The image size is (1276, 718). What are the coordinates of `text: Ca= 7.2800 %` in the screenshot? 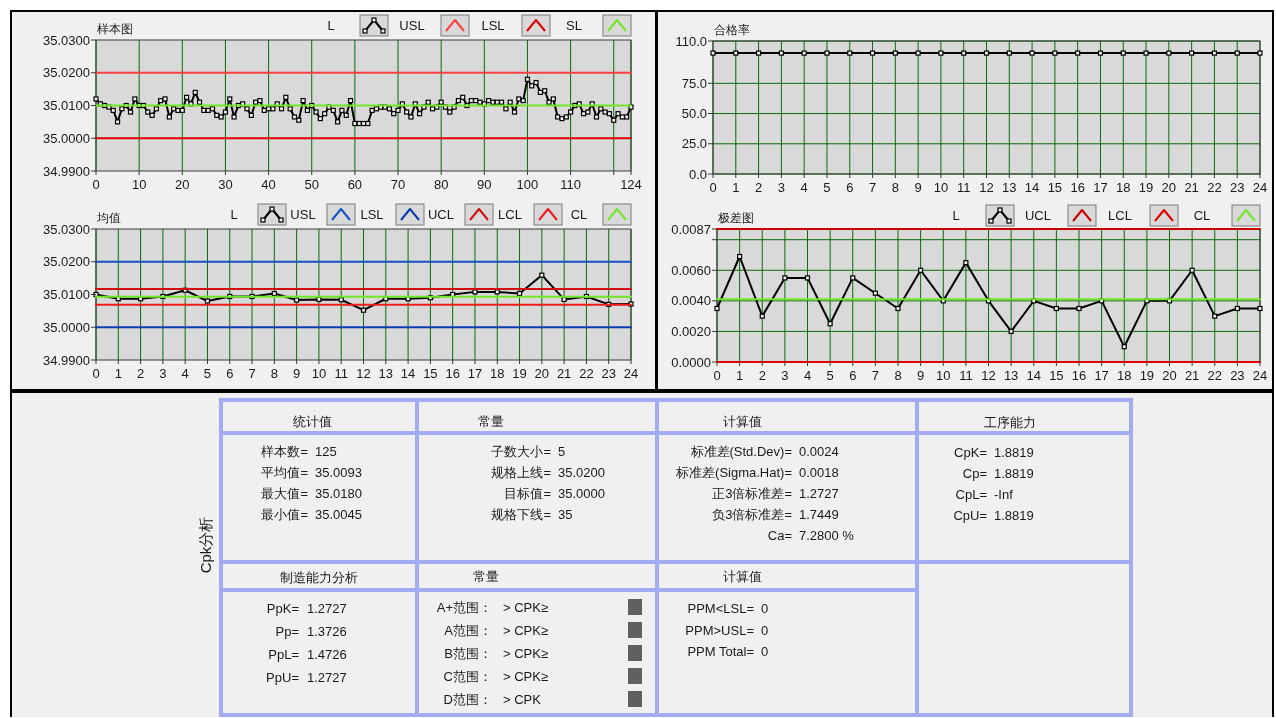 It's located at (811, 535).